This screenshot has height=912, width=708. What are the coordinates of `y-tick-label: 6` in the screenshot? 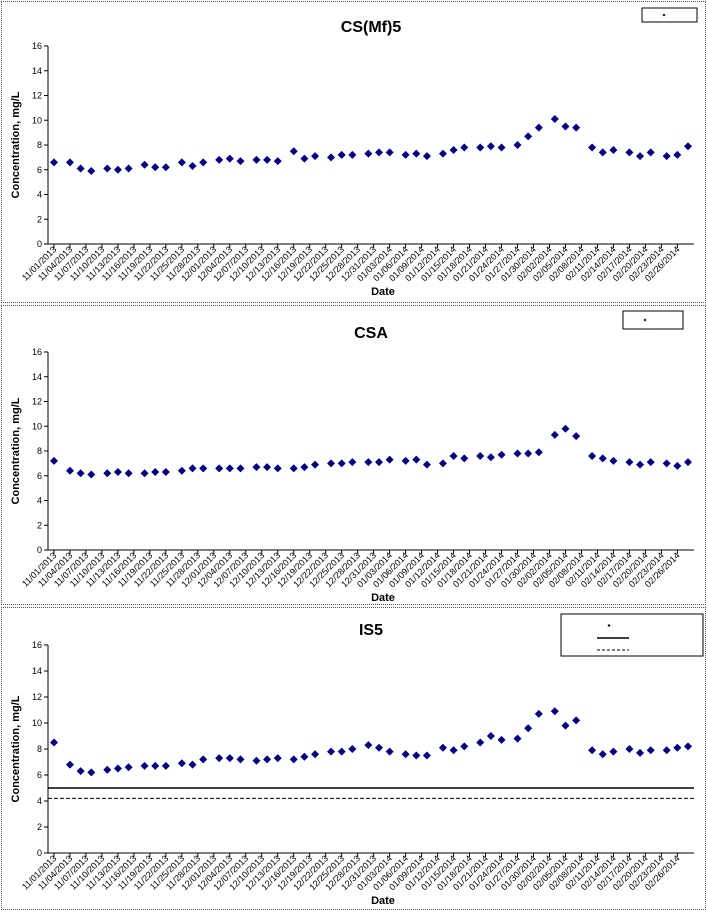 It's located at (39, 170).